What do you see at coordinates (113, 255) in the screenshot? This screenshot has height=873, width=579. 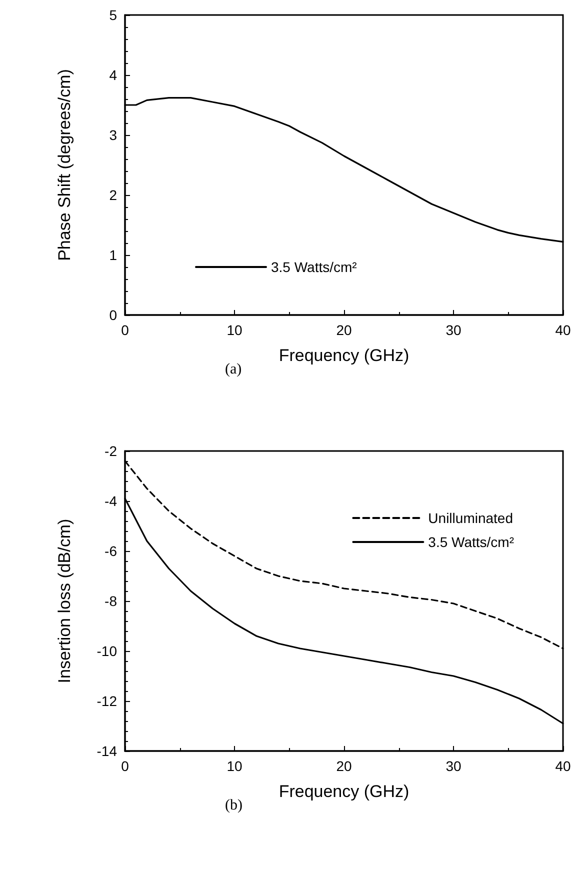 I see `y-tick-label: 1` at bounding box center [113, 255].